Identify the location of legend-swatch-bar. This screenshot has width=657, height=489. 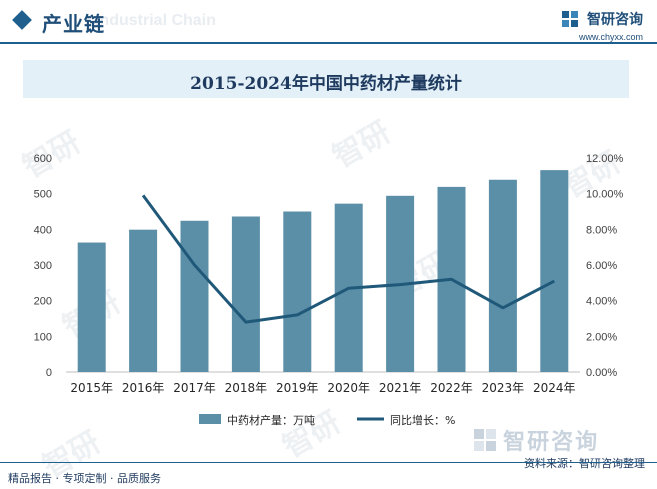
(210, 419).